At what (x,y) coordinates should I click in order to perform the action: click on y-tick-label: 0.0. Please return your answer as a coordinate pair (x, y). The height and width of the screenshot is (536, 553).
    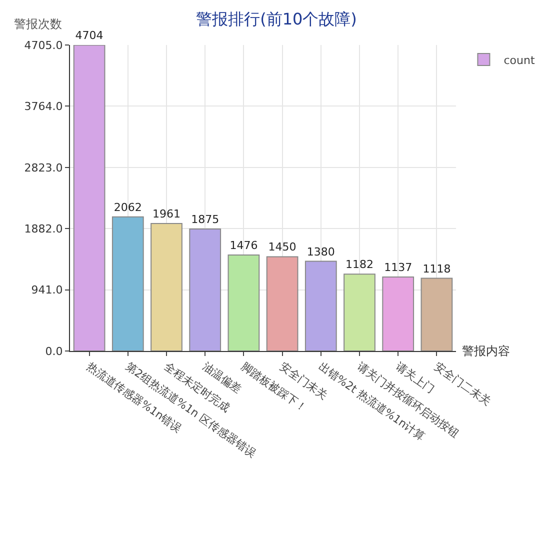
    Looking at the image, I should click on (54, 351).